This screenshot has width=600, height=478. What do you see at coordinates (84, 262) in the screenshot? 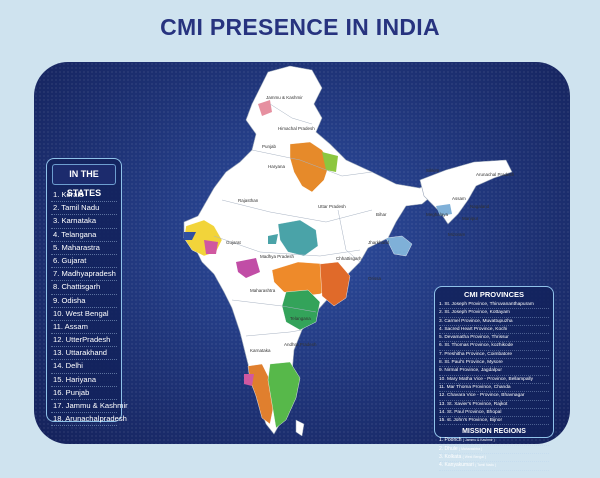
I see `state-item: 6. Gujarat` at bounding box center [84, 262].